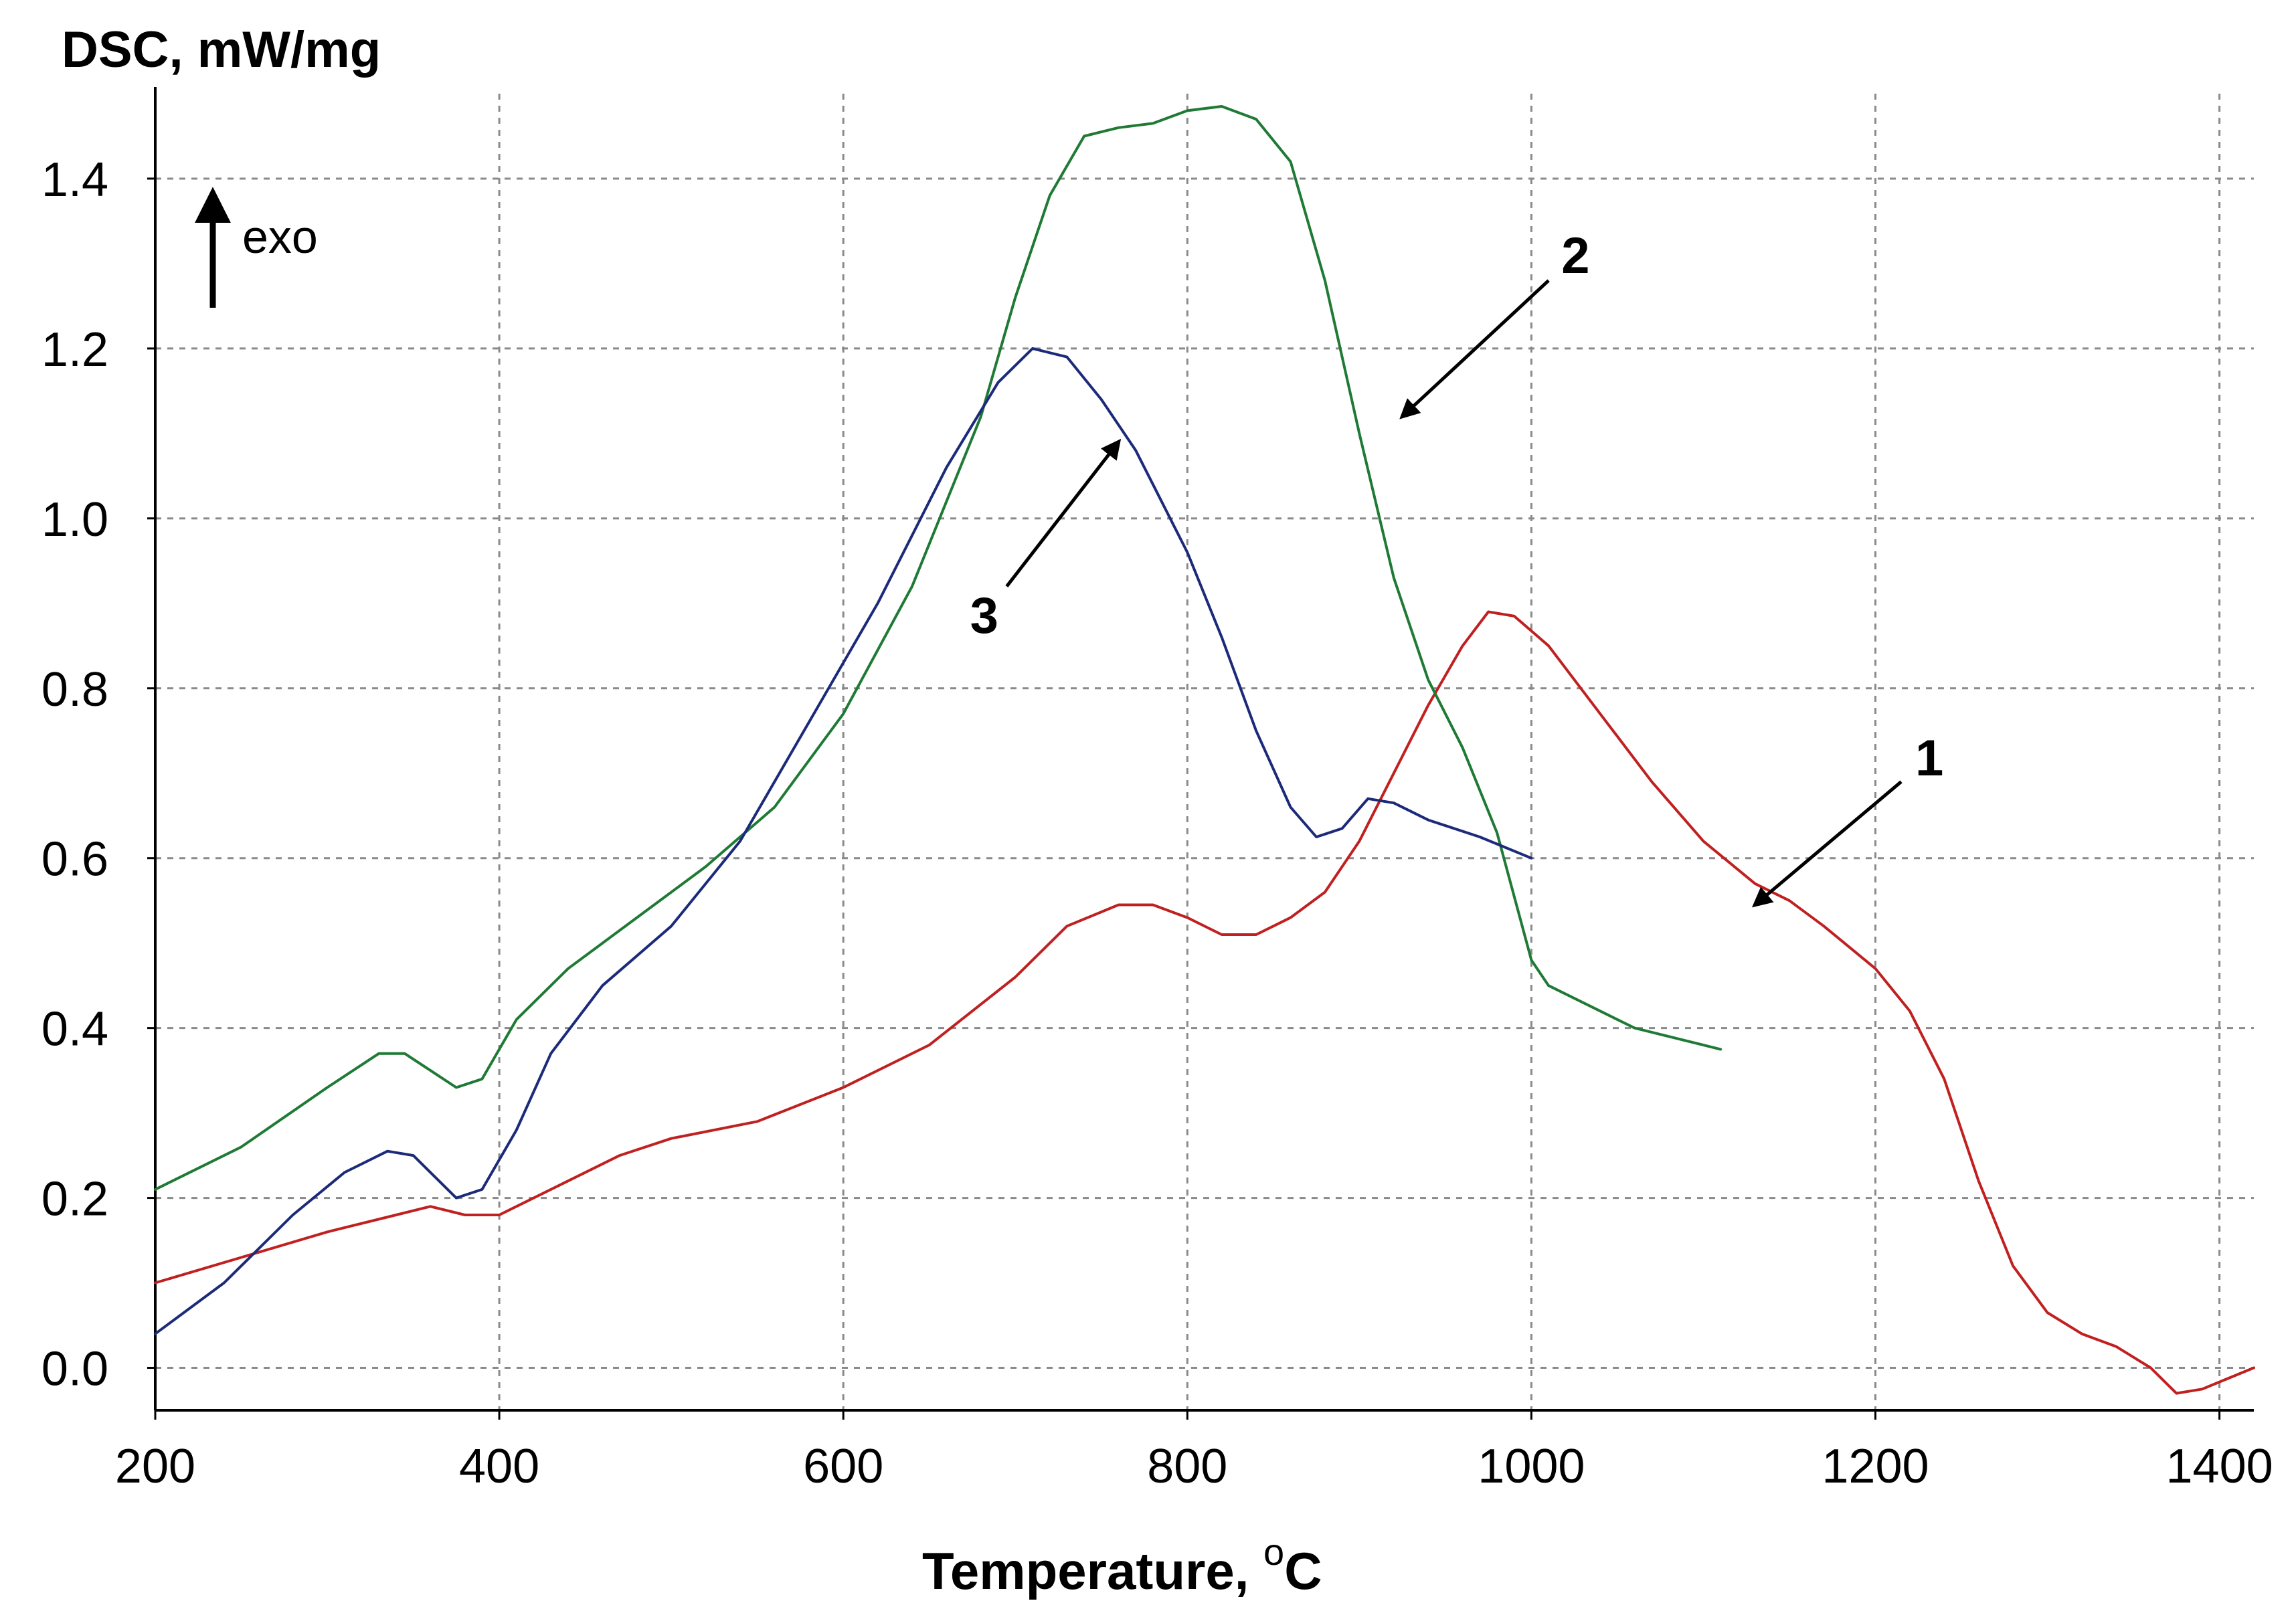  I want to click on exo-indicator: exo, so click(257, 247).